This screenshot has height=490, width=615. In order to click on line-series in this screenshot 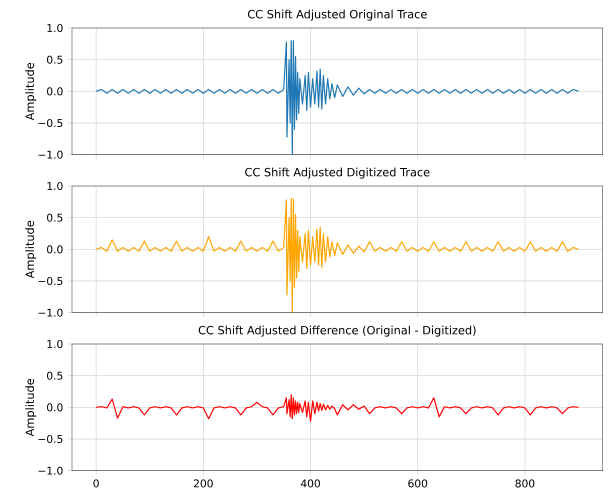, I will do `click(338, 408)`.